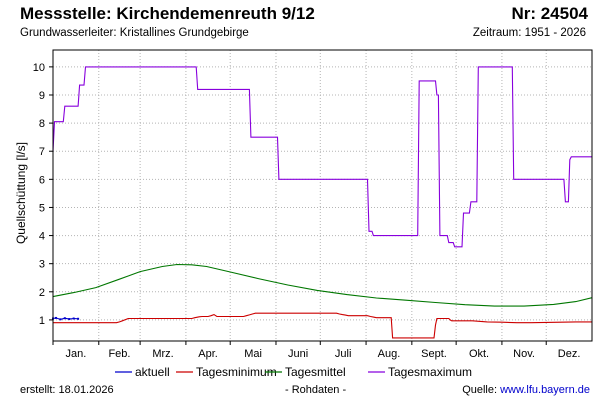  What do you see at coordinates (42, 321) in the screenshot?
I see `y-tick-label: 1` at bounding box center [42, 321].